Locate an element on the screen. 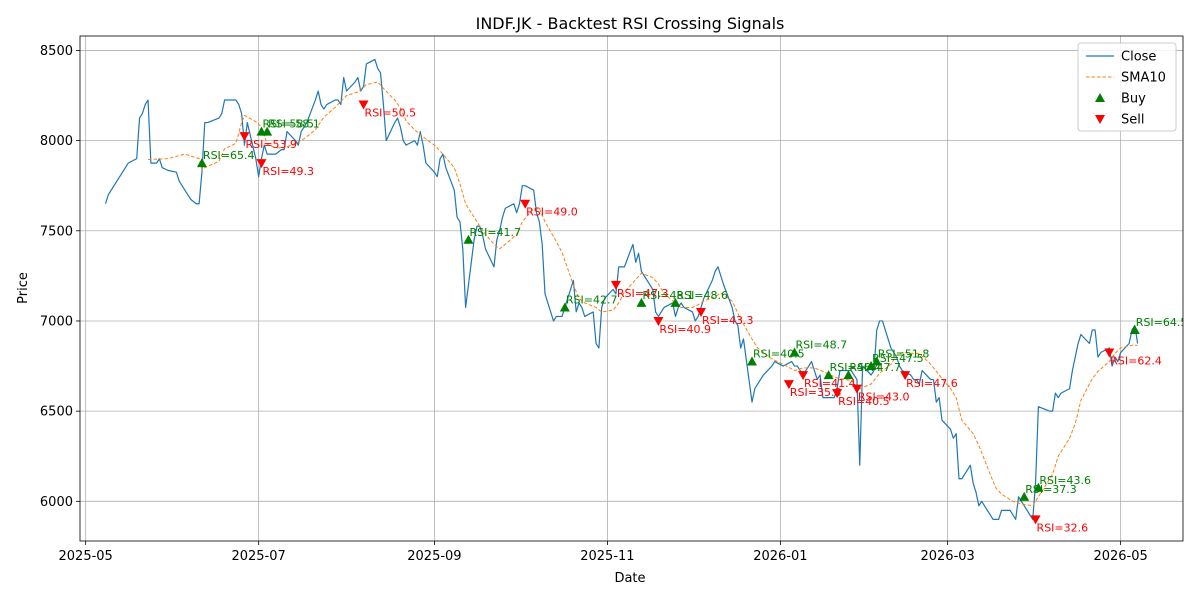 The image size is (1200, 600). sell-signal-label: RSI=50.5 is located at coordinates (391, 113).